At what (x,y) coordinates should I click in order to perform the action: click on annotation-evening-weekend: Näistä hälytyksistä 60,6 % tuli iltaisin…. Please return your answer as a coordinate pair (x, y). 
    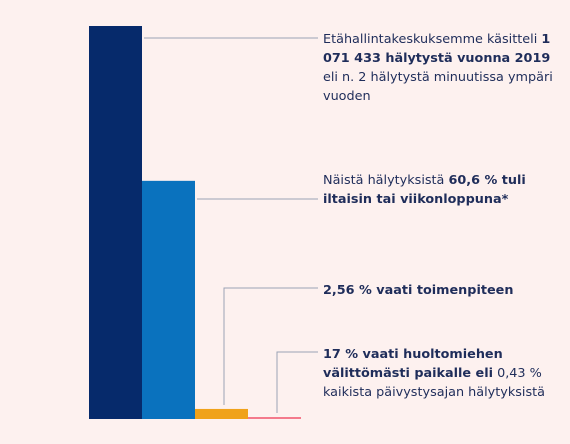
    Looking at the image, I should click on (424, 190).